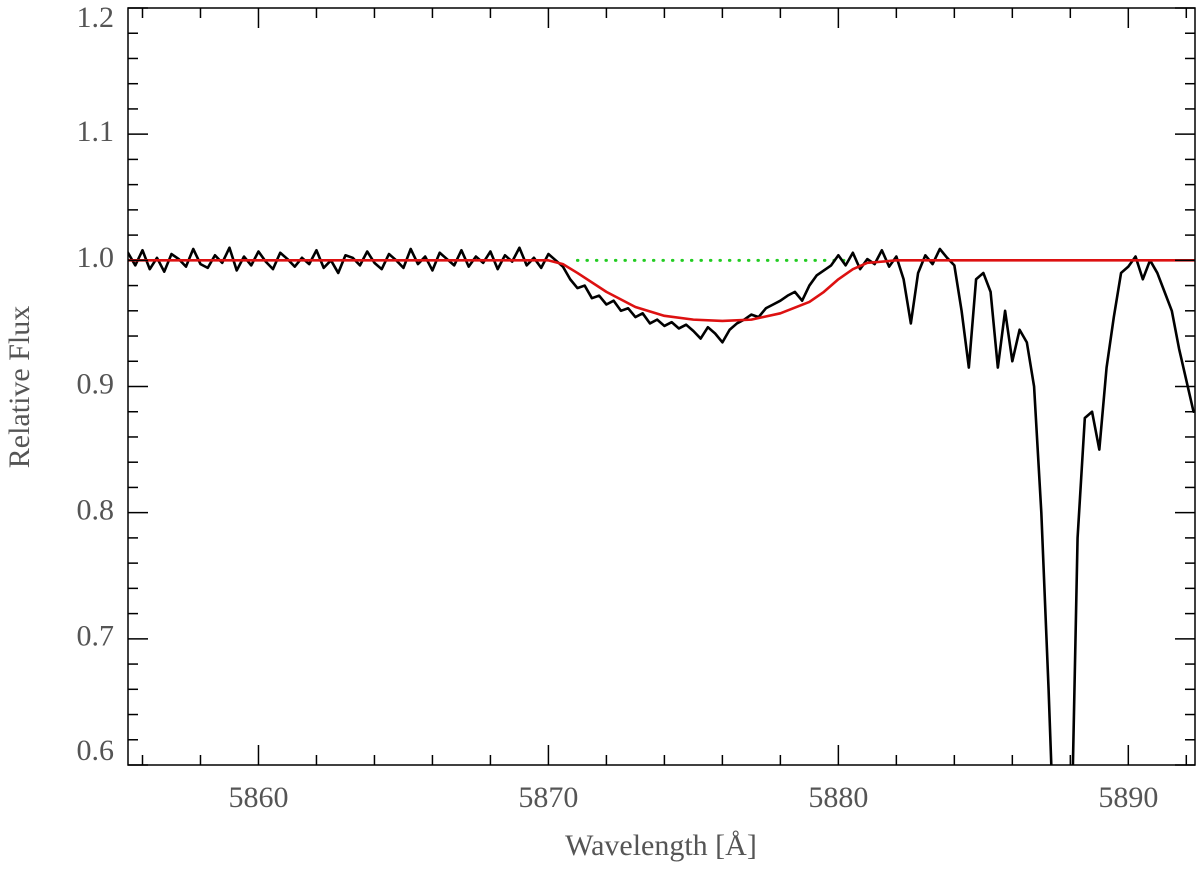 The width and height of the screenshot is (1200, 871). What do you see at coordinates (838, 797) in the screenshot?
I see `x-tick-label: 5880` at bounding box center [838, 797].